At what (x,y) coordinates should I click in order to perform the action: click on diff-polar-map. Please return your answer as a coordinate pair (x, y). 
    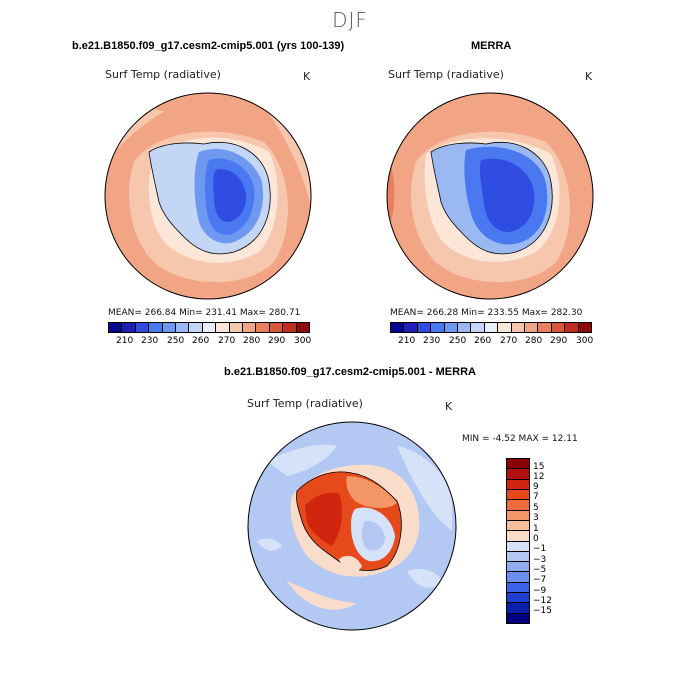
    Looking at the image, I should click on (352, 526).